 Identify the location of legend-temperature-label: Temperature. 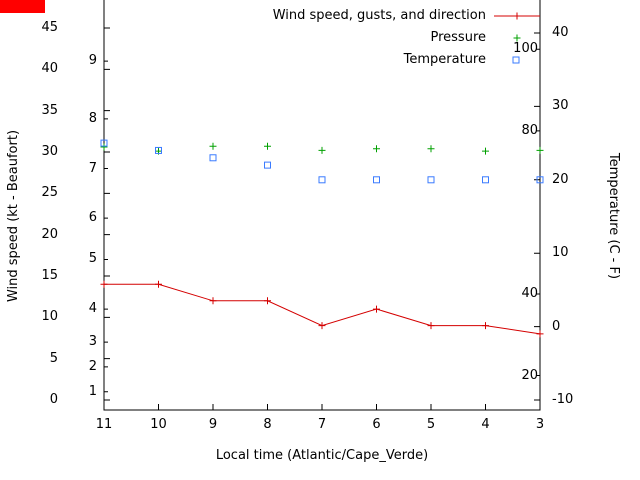
(444, 59).